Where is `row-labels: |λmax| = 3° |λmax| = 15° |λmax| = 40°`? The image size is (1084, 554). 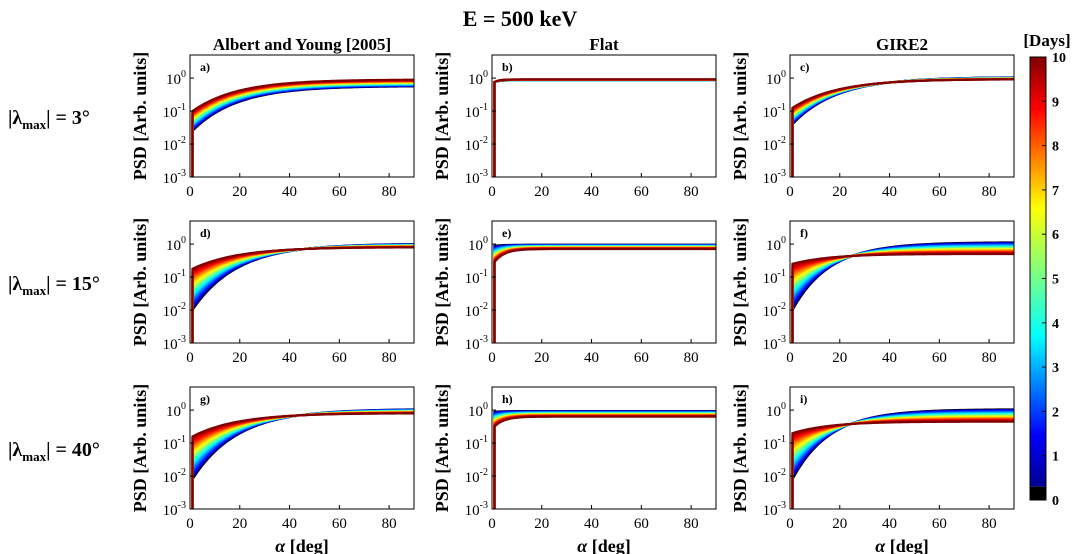 row-labels: |λmax| = 3° |λmax| = 15° |λmax| = 40° is located at coordinates (54, 285).